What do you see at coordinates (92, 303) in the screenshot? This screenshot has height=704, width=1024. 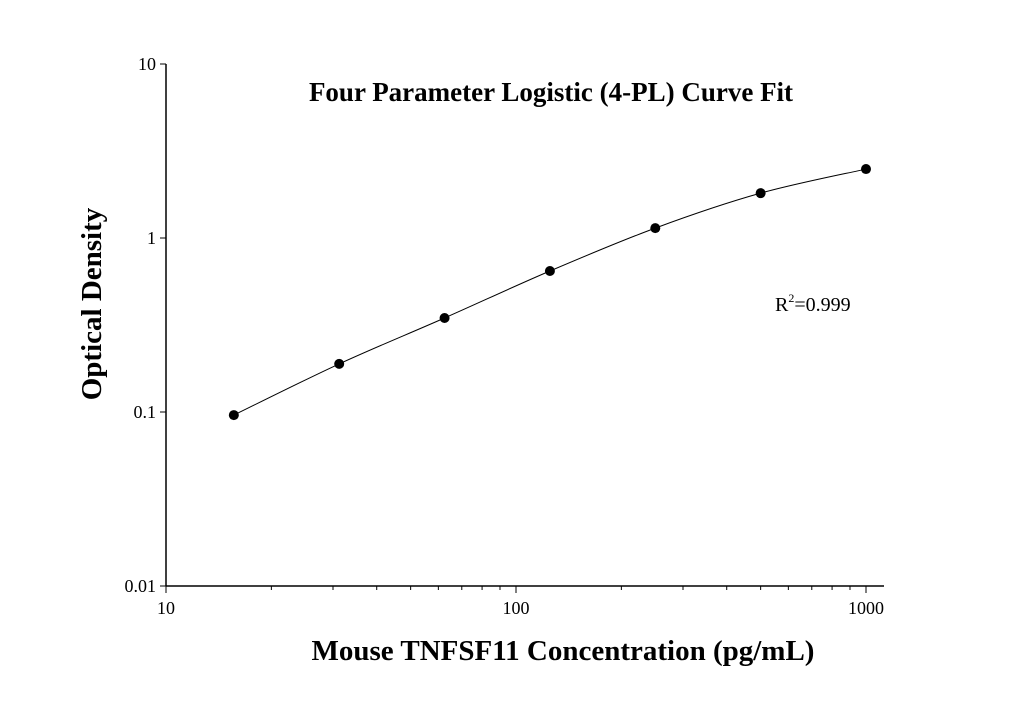 I see `y-axis-title: Optical Density` at bounding box center [92, 303].